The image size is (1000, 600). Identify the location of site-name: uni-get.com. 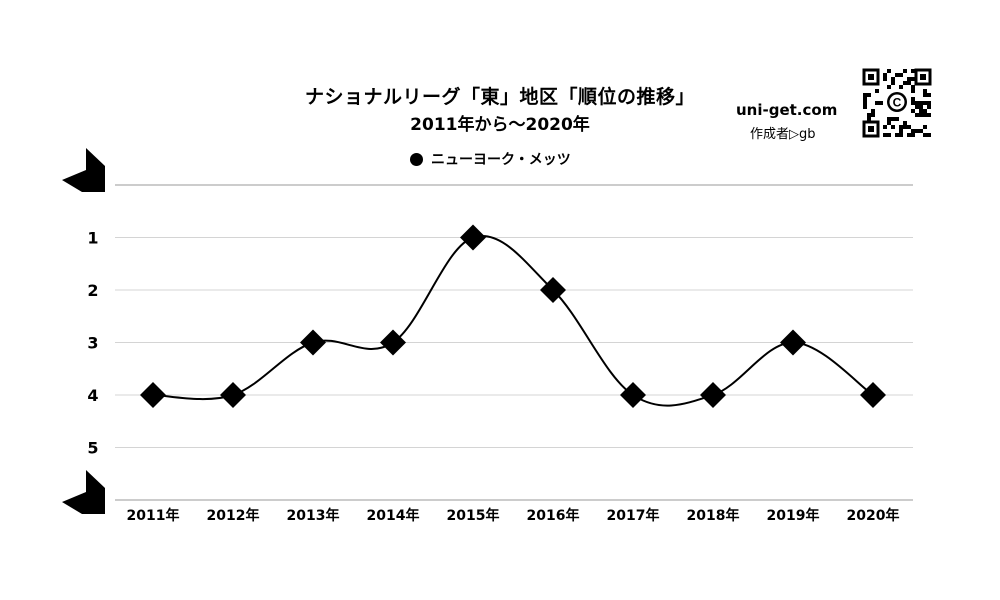
(787, 110).